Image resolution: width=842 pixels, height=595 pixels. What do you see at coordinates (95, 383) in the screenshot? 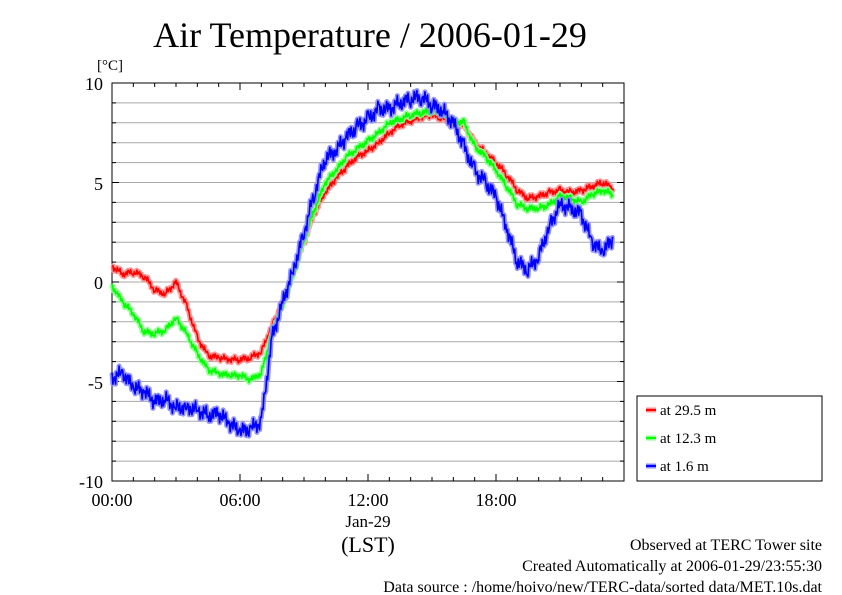
I see `y-tick-label: -5` at bounding box center [95, 383].